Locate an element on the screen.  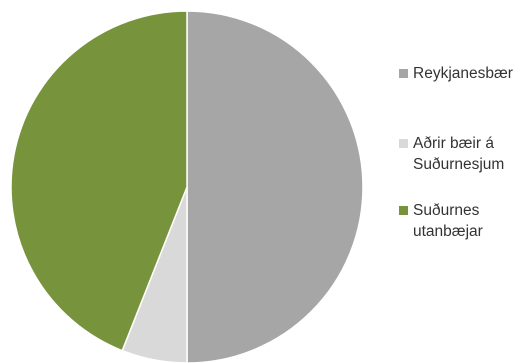
legend-label-1-line-1: Suðurnesjum is located at coordinates (458, 164).